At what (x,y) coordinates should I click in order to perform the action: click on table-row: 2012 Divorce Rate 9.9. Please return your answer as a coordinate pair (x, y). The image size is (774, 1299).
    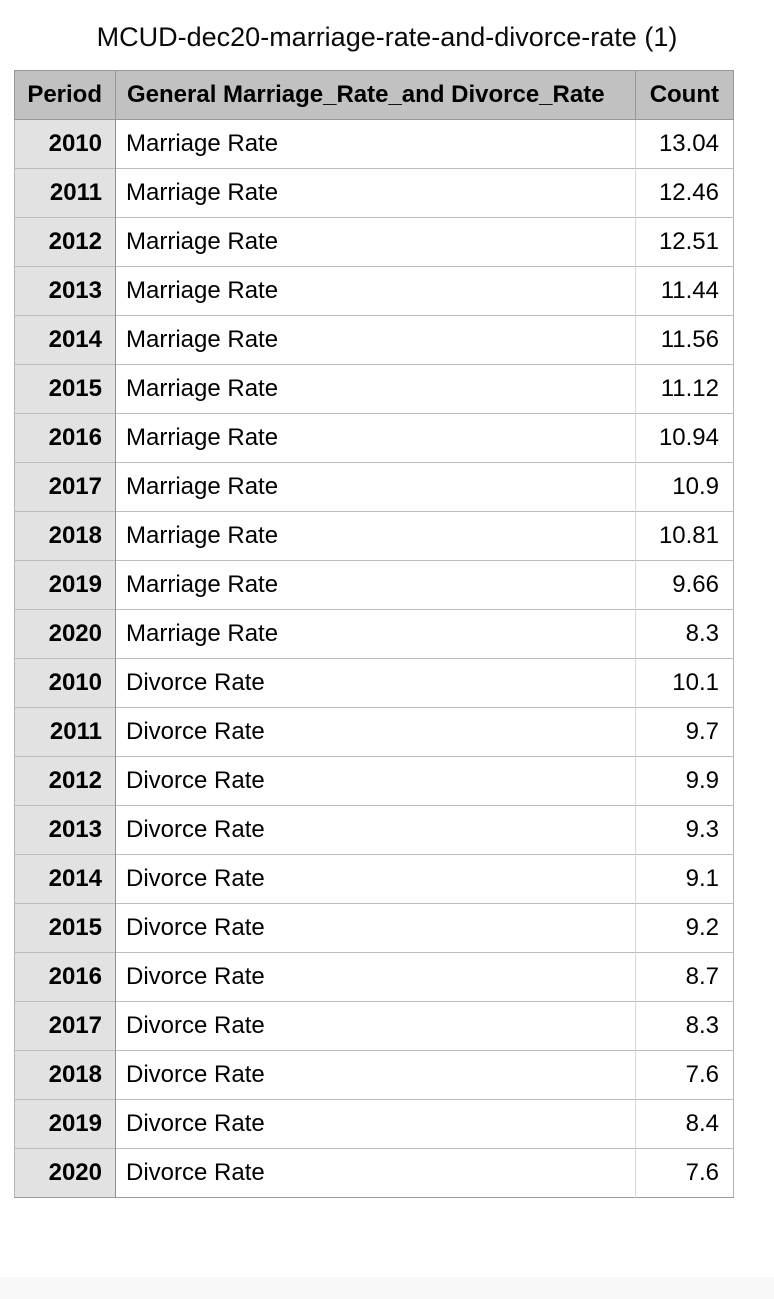
    Looking at the image, I should click on (374, 781).